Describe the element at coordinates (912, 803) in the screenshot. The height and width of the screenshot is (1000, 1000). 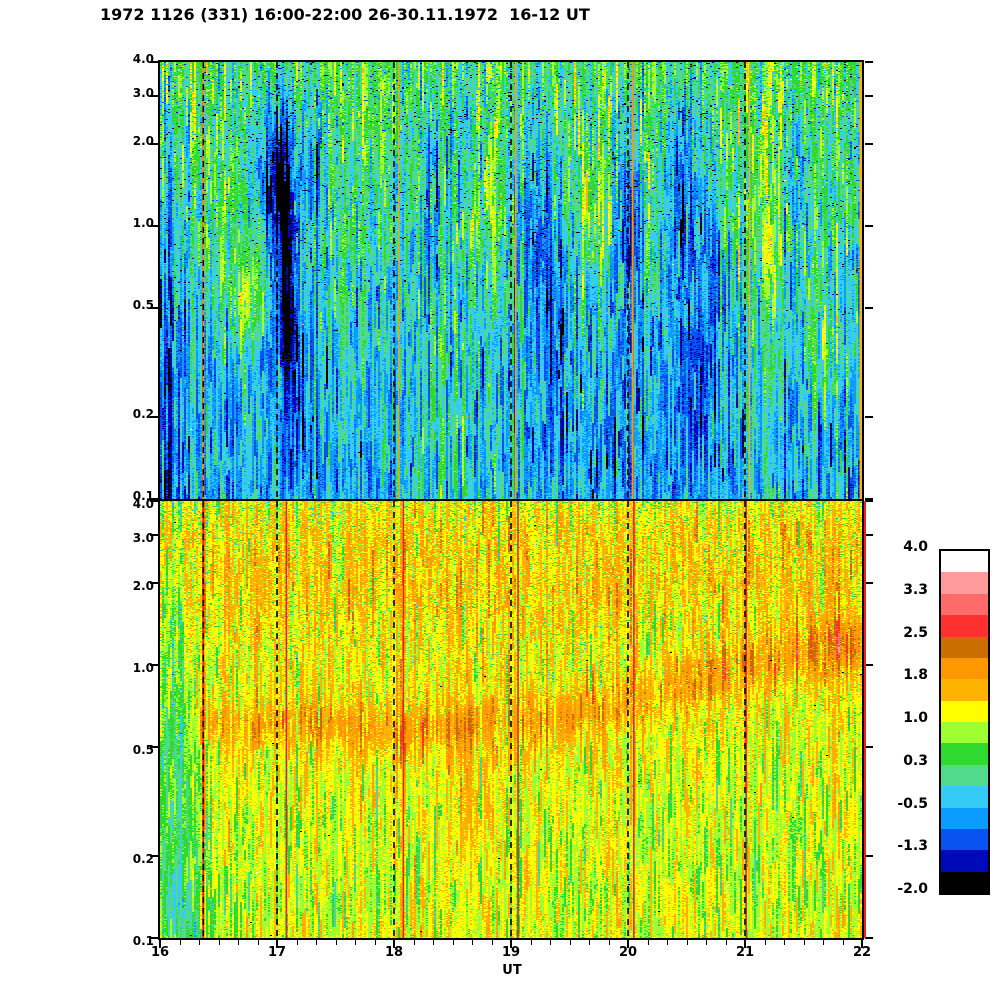
I see `colorbar-label: -0.5` at that location.